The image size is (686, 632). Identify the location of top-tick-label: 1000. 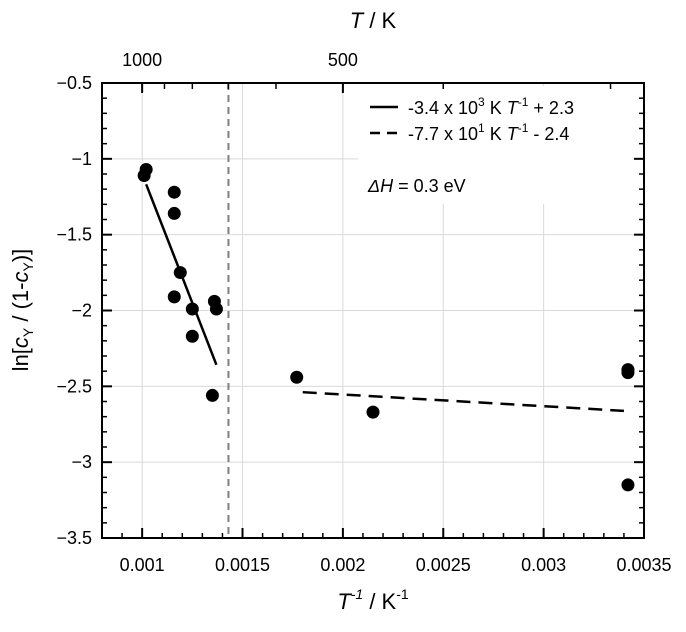
(142, 60).